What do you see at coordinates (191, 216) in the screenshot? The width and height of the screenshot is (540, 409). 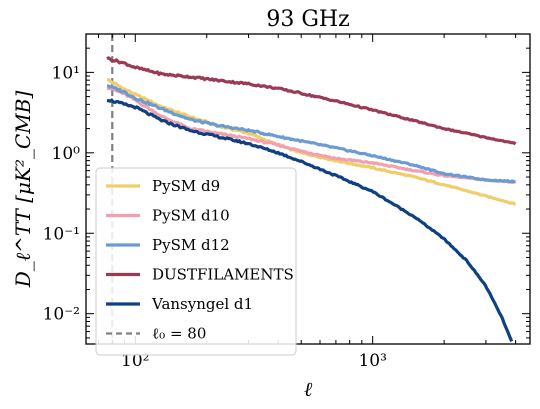 I see `legend-label: PySM d10` at bounding box center [191, 216].